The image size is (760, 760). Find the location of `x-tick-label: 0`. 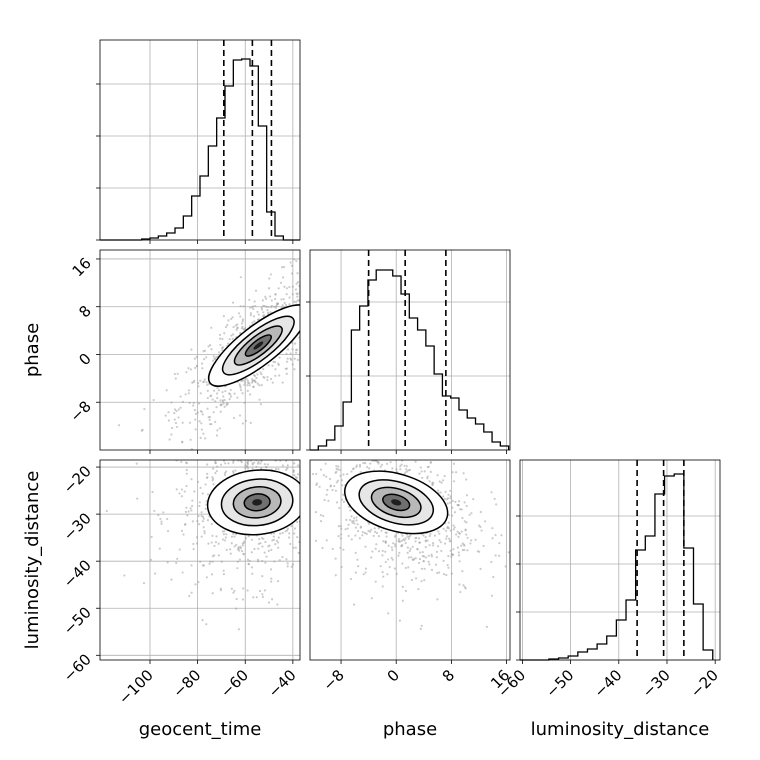

x-tick-label: 0 is located at coordinates (393, 675).